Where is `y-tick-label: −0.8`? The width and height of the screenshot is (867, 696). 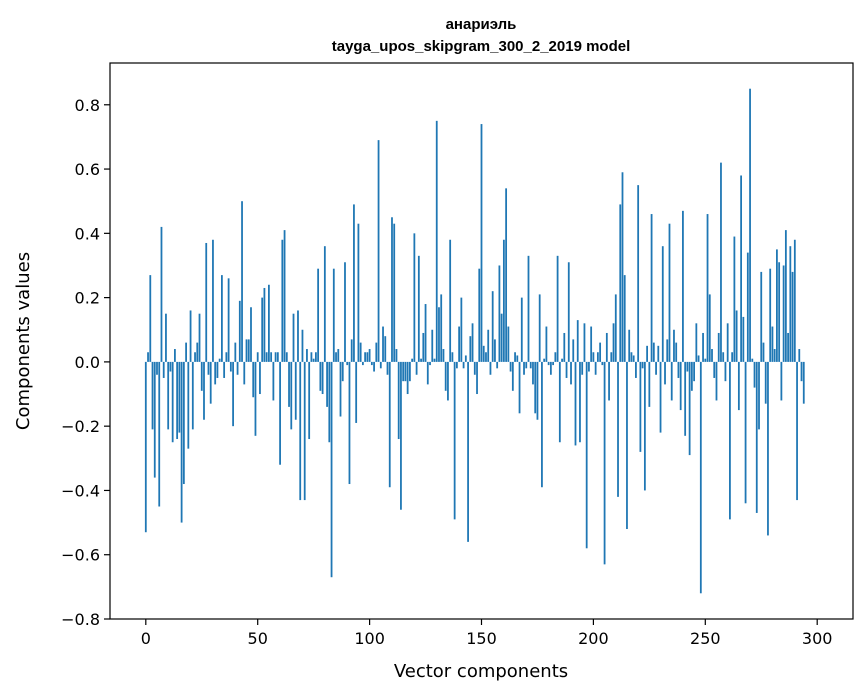 y-tick-label: −0.8 is located at coordinates (80, 619).